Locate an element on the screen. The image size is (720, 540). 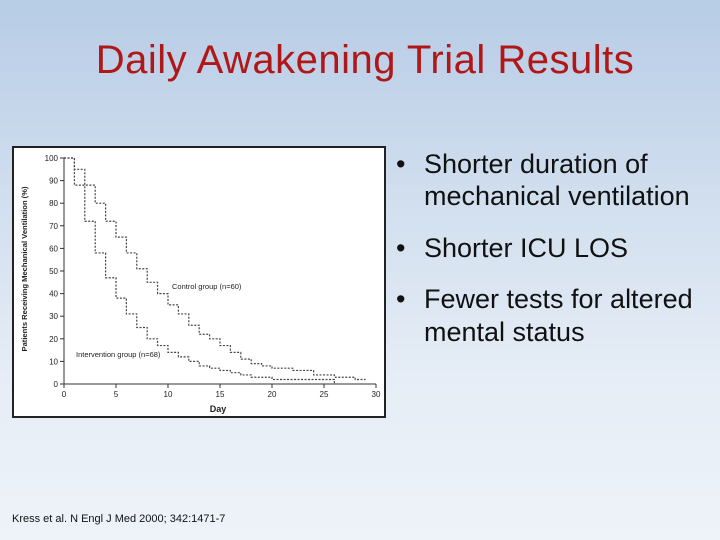
x-tick-label: 20 is located at coordinates (272, 394).